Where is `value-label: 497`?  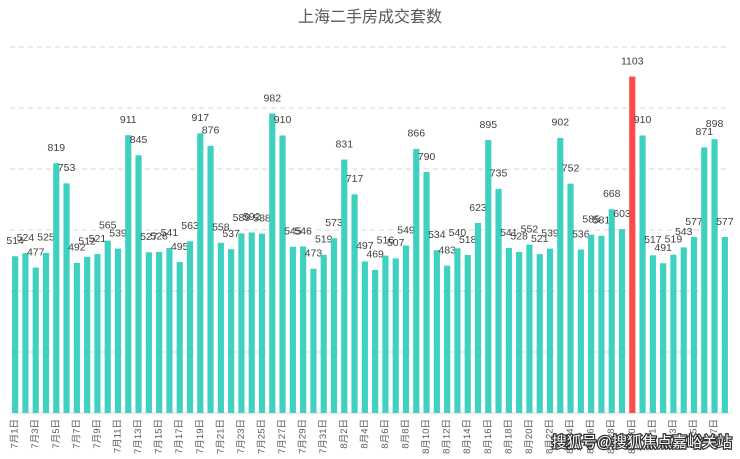
value-label: 497 is located at coordinates (365, 246).